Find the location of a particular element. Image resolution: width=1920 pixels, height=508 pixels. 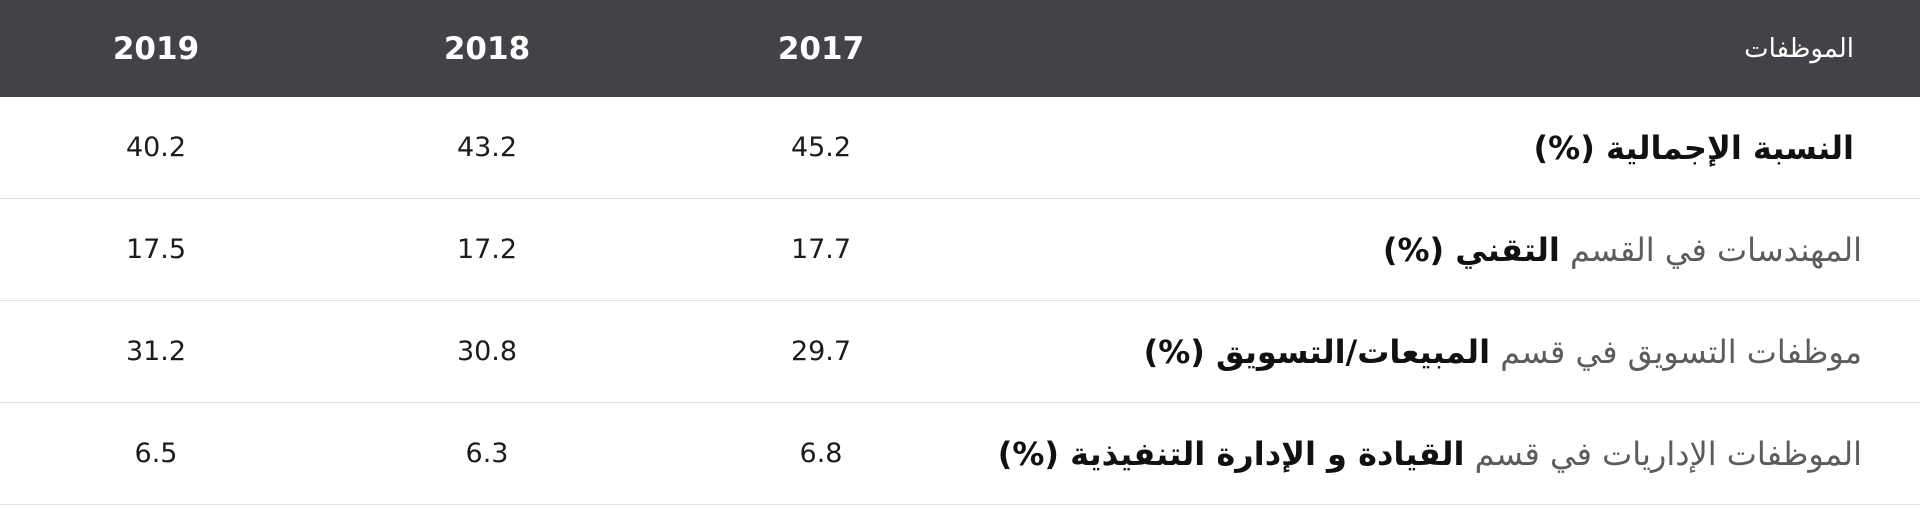

cell-2019: 31.2 is located at coordinates (156, 351).